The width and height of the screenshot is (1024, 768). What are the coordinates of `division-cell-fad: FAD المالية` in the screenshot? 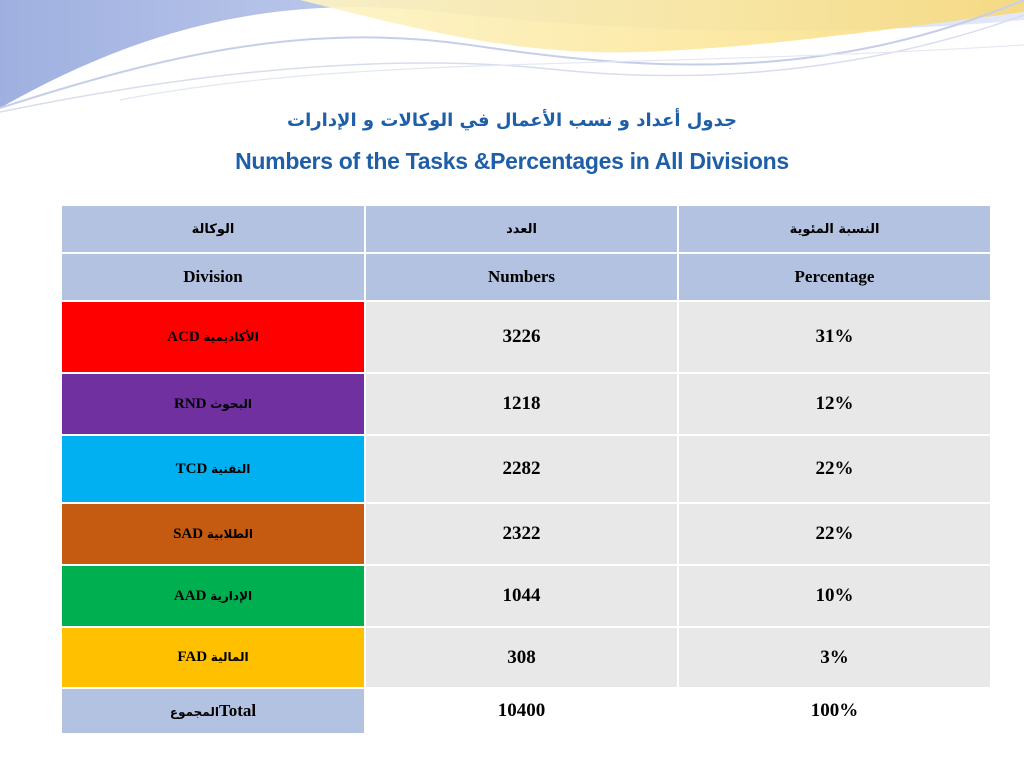 It's located at (213, 657).